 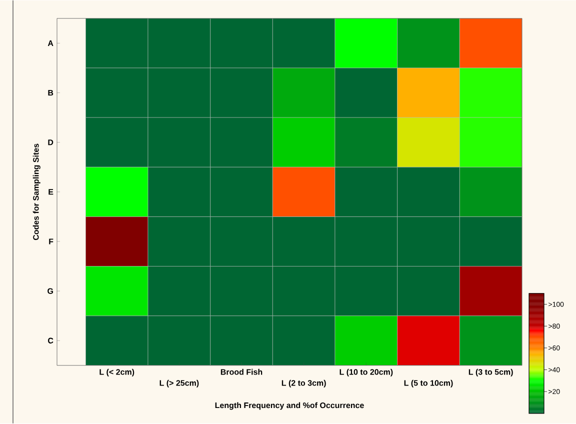 I want to click on x-axis-title: Length Frequency and %of Occurrence, so click(x=289, y=406).